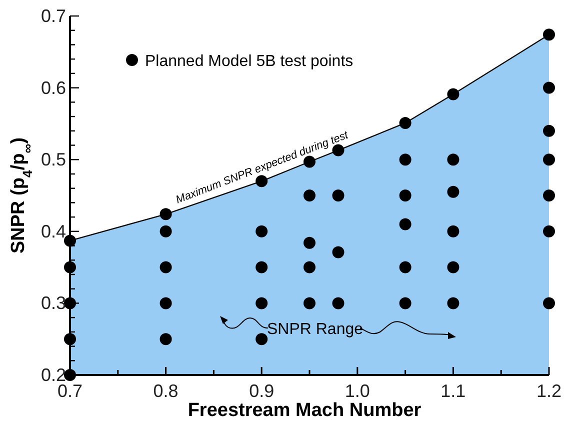 This screenshot has width=570, height=425. What do you see at coordinates (249, 61) in the screenshot?
I see `legend-label: Planned Model 5B test points` at bounding box center [249, 61].